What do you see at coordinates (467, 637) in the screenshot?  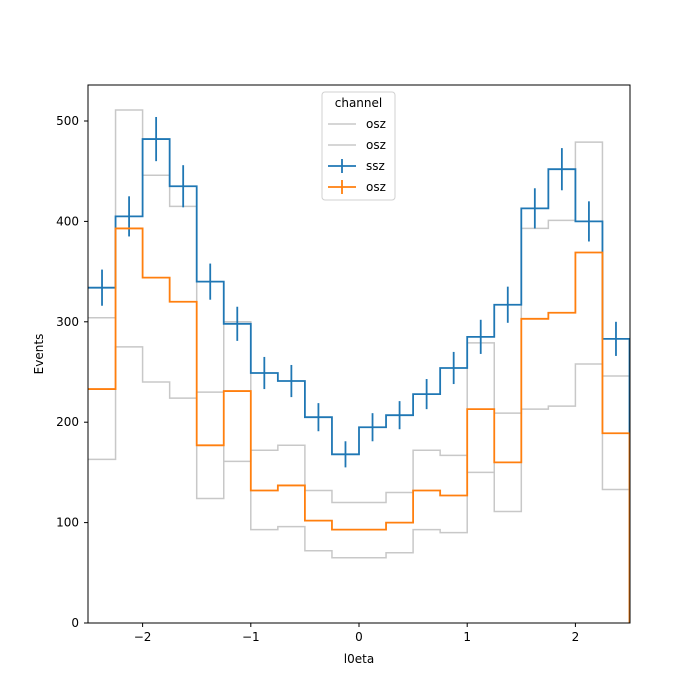 I see `x-tick-label: 1` at bounding box center [467, 637].